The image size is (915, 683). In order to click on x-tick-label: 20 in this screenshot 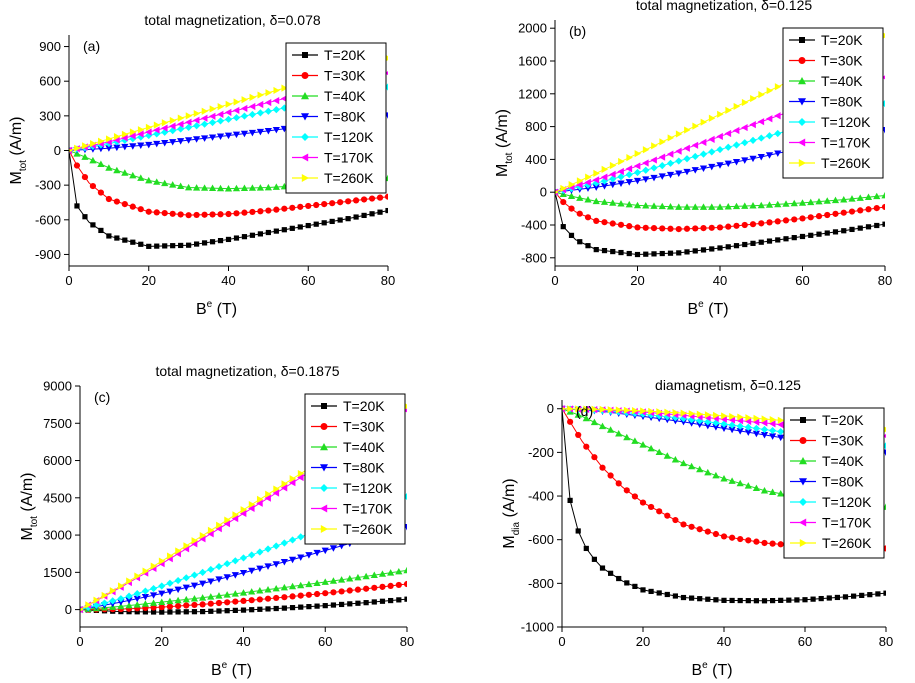, I will do `click(643, 641)`.